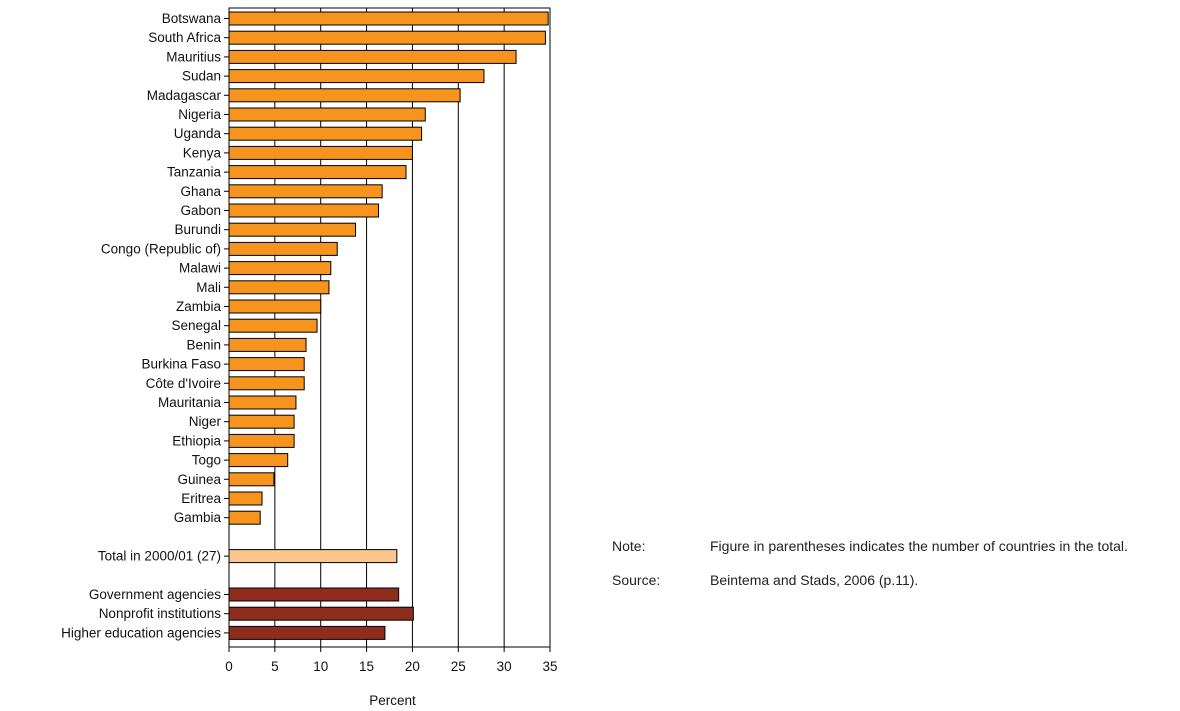 Image resolution: width=1180 pixels, height=711 pixels. I want to click on source-text: Beintema and Stads, 2006 (p.11)., so click(814, 580).